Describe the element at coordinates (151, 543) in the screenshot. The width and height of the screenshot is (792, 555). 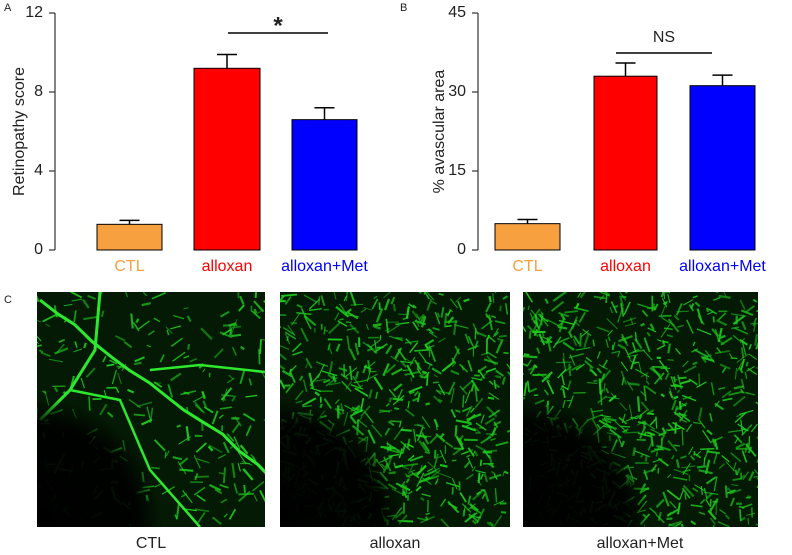
I see `image-caption: CTL` at that location.